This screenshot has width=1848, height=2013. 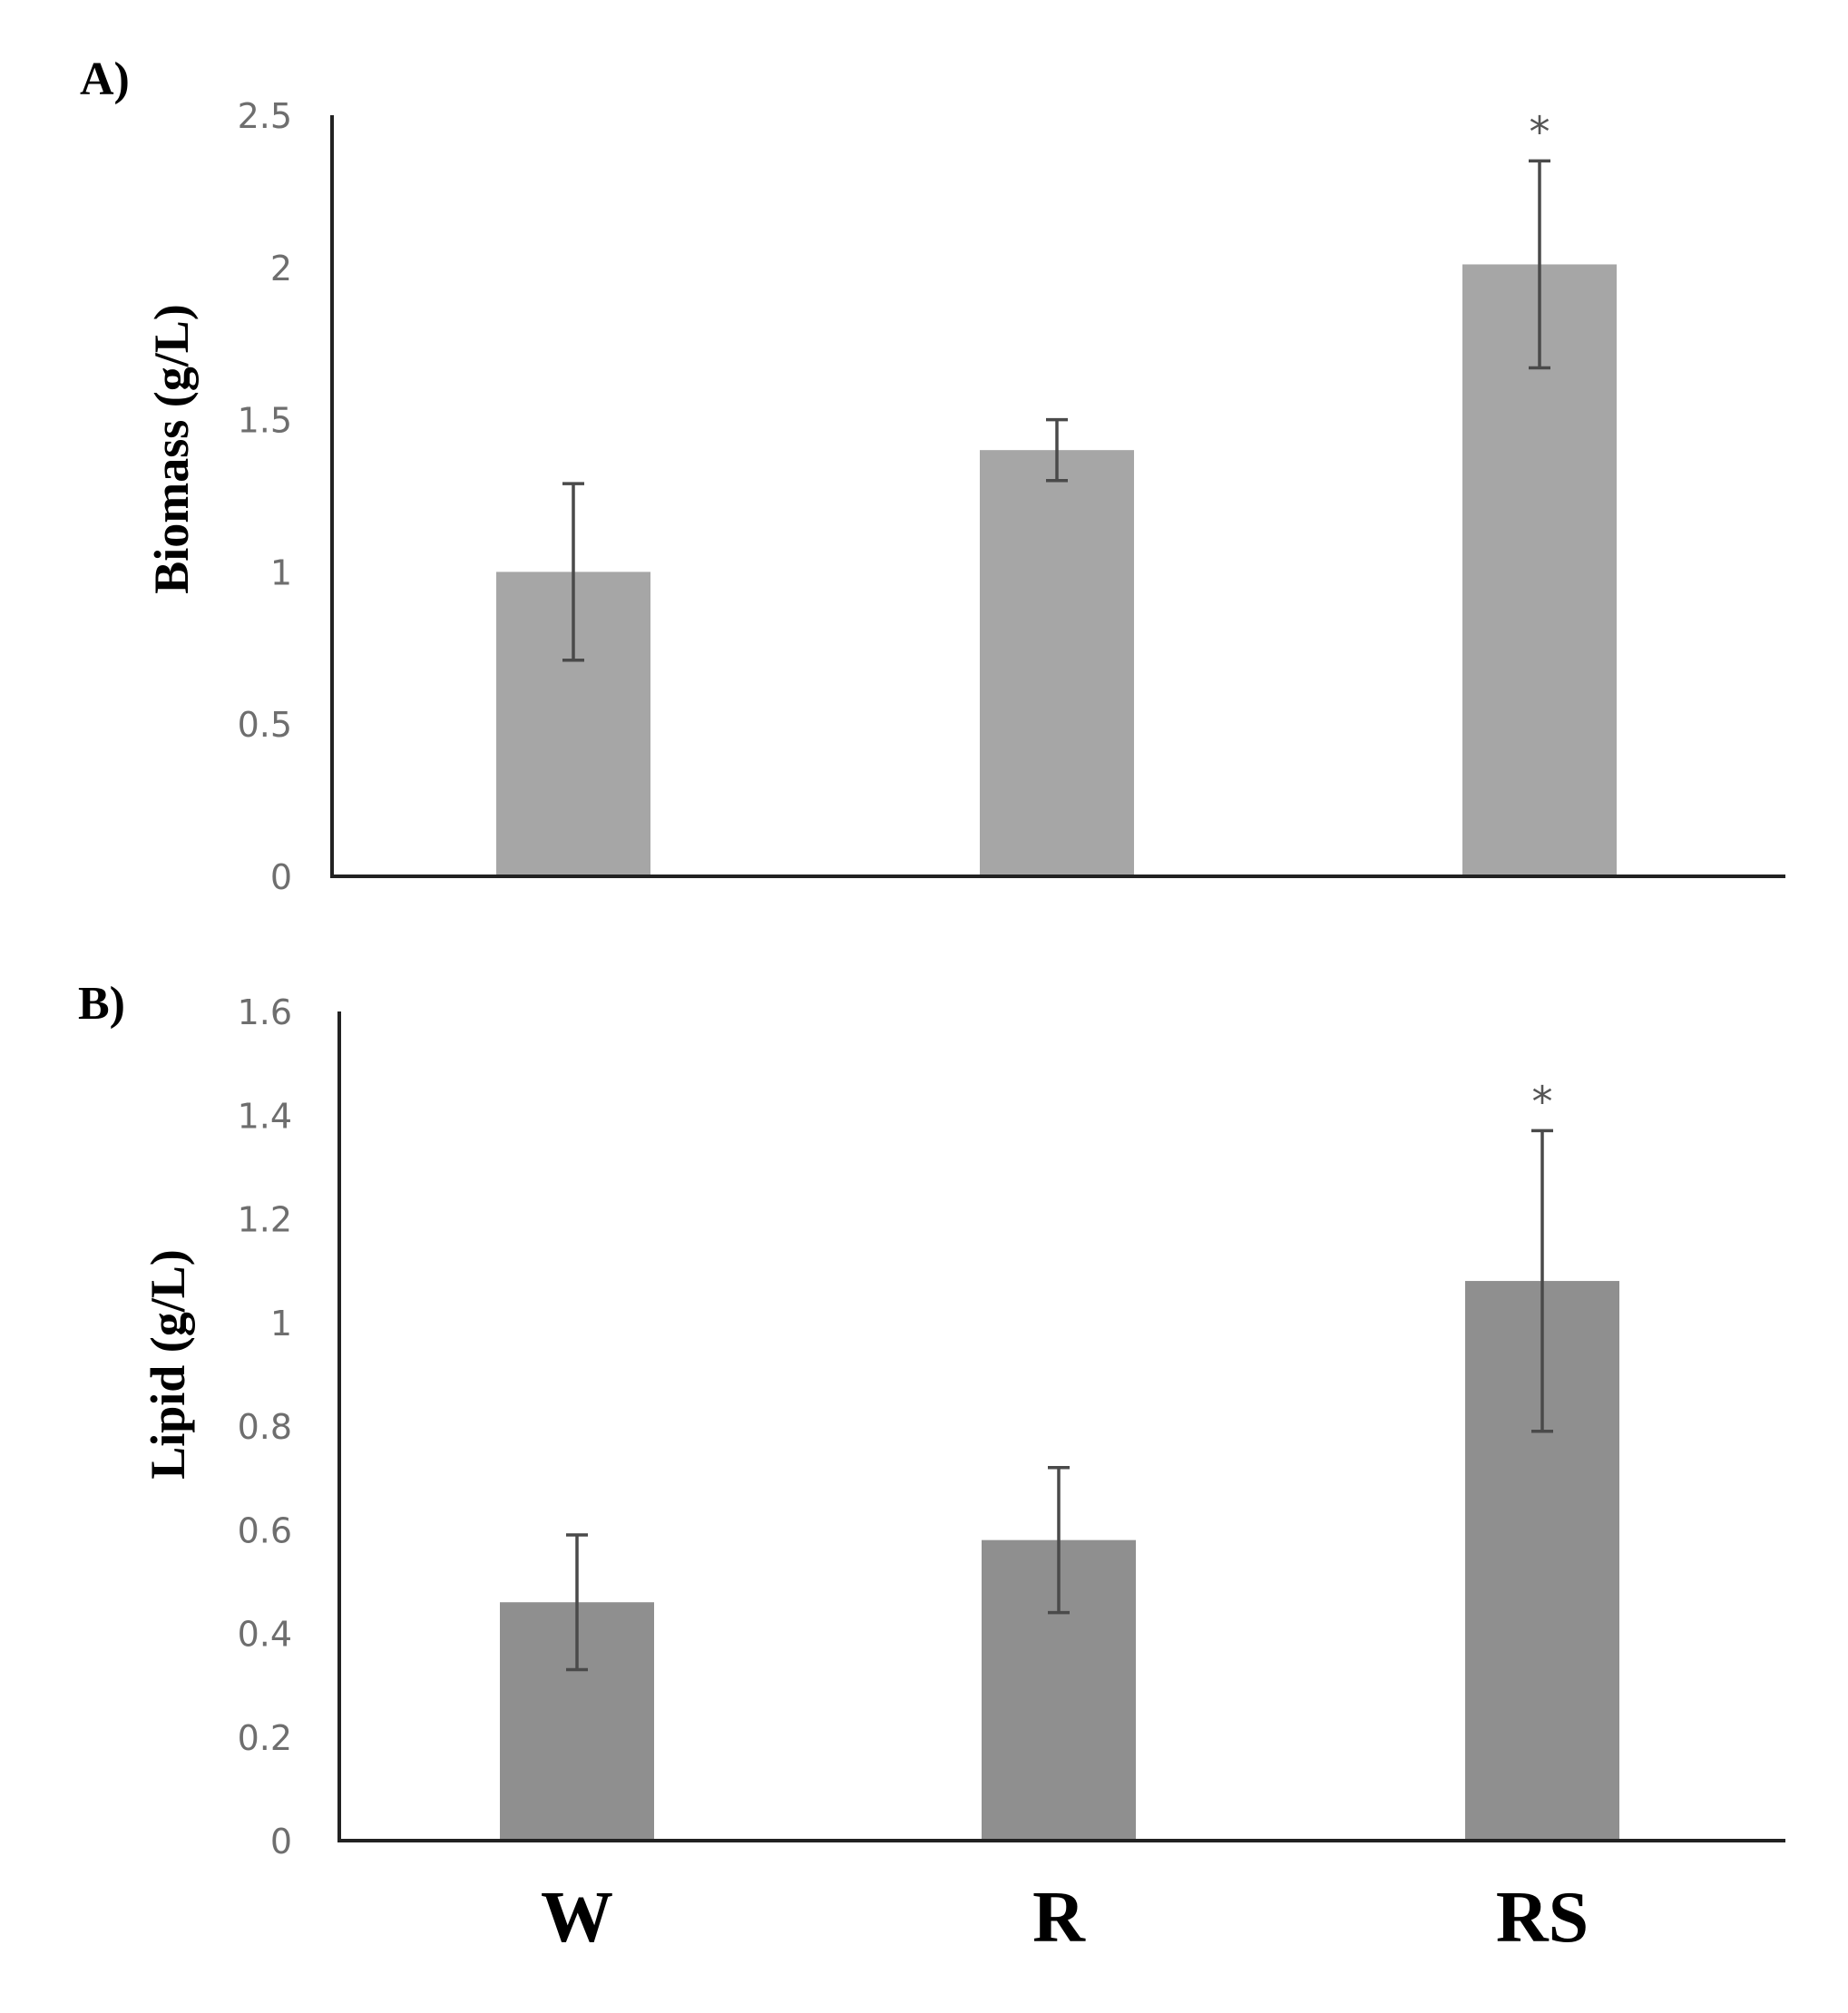 I want to click on panel-a-label: A), so click(x=105, y=79).